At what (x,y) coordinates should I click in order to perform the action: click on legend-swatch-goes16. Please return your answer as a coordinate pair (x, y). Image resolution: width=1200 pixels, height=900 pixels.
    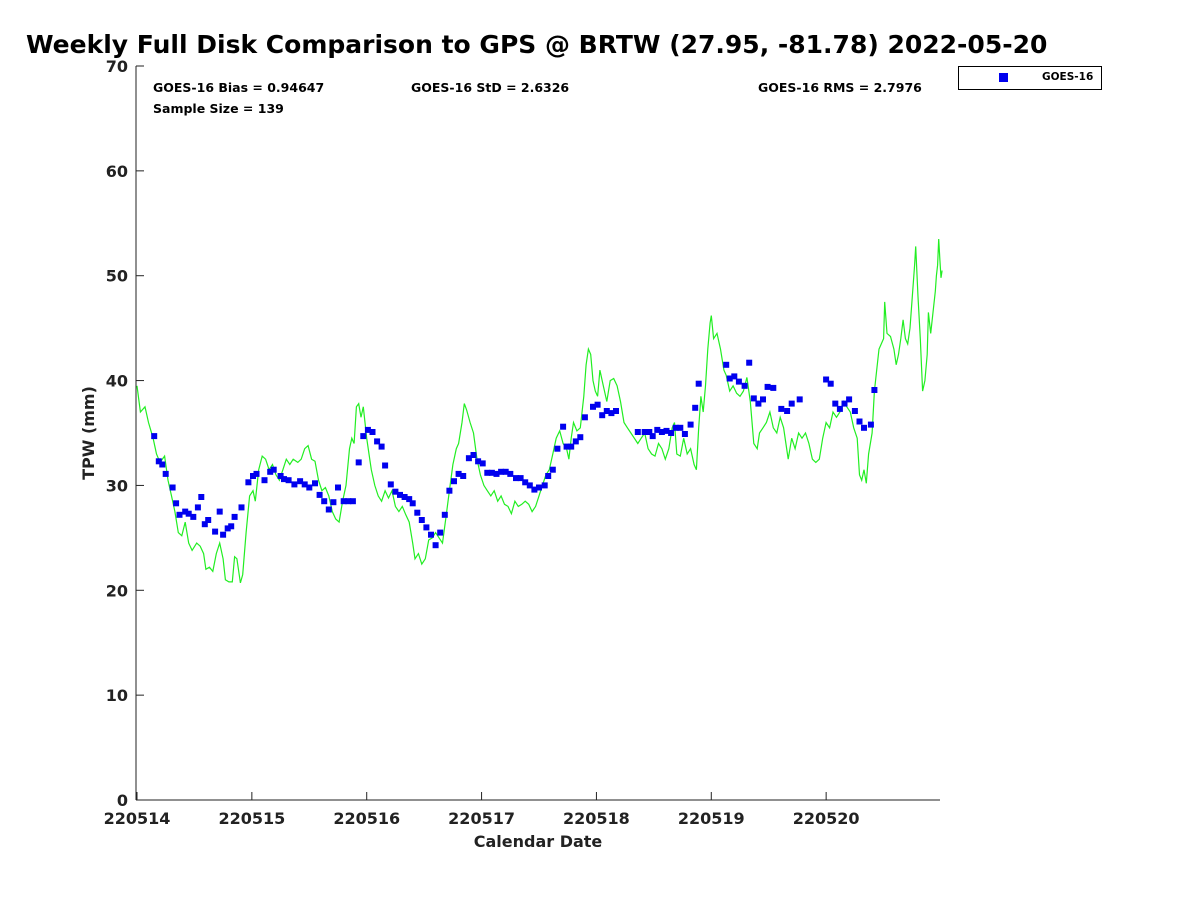
    Looking at the image, I should click on (1003, 77).